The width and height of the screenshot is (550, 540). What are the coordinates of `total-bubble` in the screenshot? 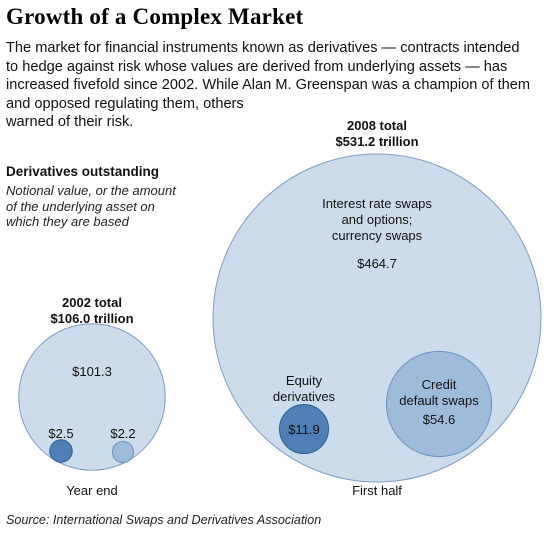 It's located at (92, 397).